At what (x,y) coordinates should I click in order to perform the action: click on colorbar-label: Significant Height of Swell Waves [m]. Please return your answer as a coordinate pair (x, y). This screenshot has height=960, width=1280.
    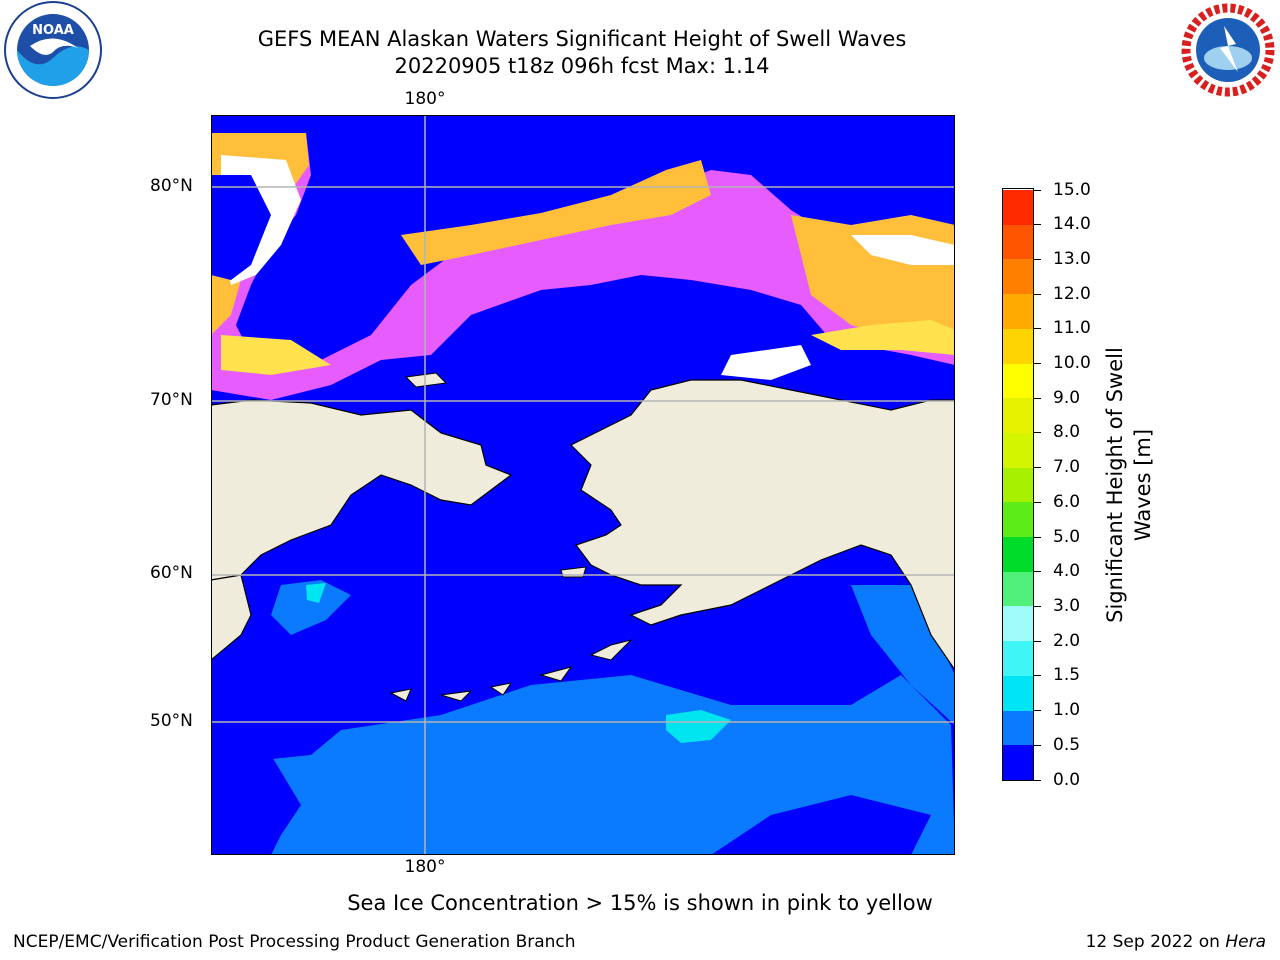
    Looking at the image, I should click on (1129, 485).